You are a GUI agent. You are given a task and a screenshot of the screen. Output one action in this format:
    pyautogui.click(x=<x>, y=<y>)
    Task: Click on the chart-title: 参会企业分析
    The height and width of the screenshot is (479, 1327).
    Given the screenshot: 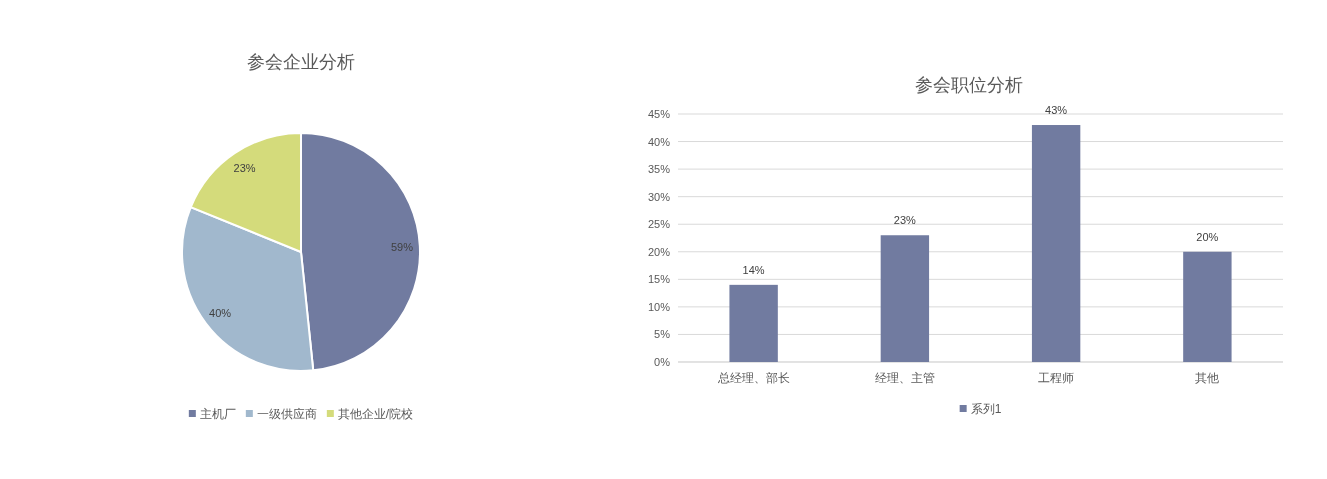 What is the action you would take?
    pyautogui.click(x=301, y=62)
    